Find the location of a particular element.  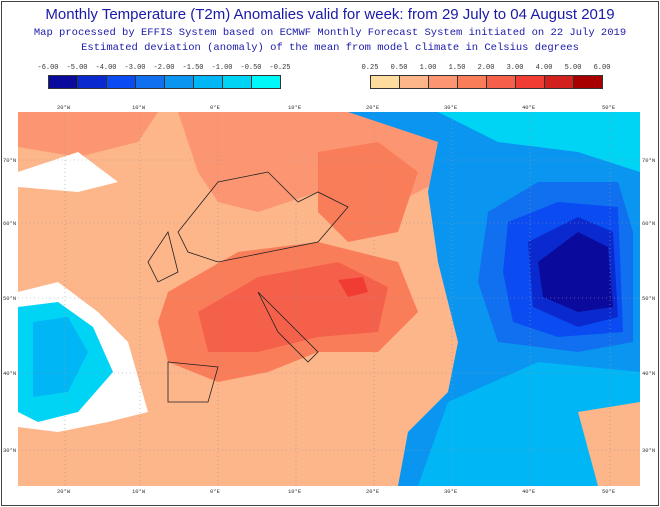

legend-label: 2.00 is located at coordinates (486, 68).